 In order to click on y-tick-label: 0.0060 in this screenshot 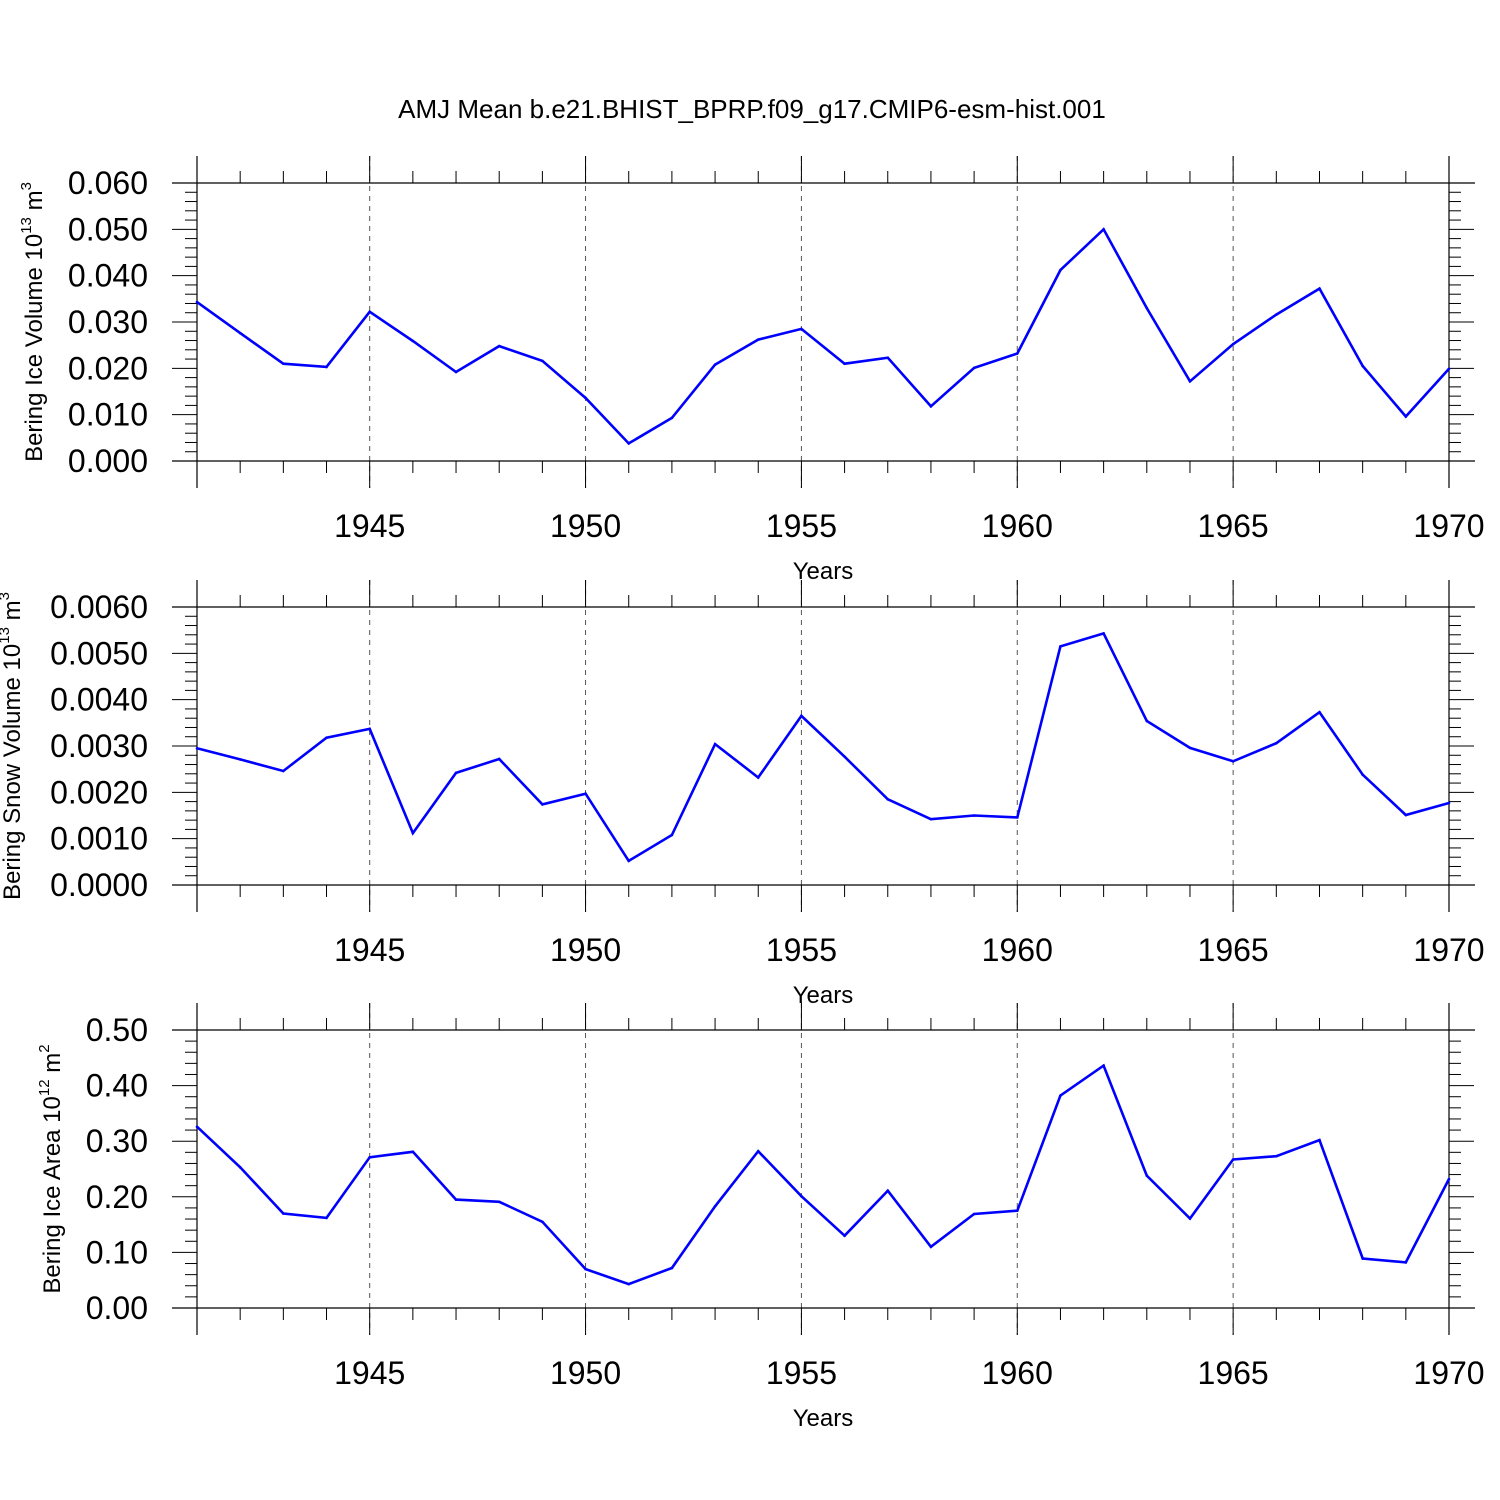, I will do `click(99, 607)`.